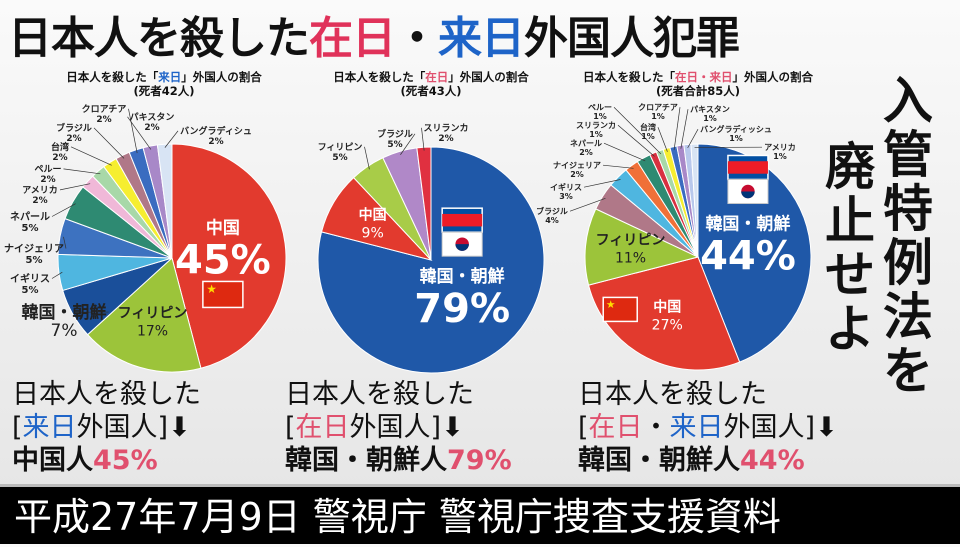  I want to click on summary-line2: [在日外国人]⬇, so click(398, 427).